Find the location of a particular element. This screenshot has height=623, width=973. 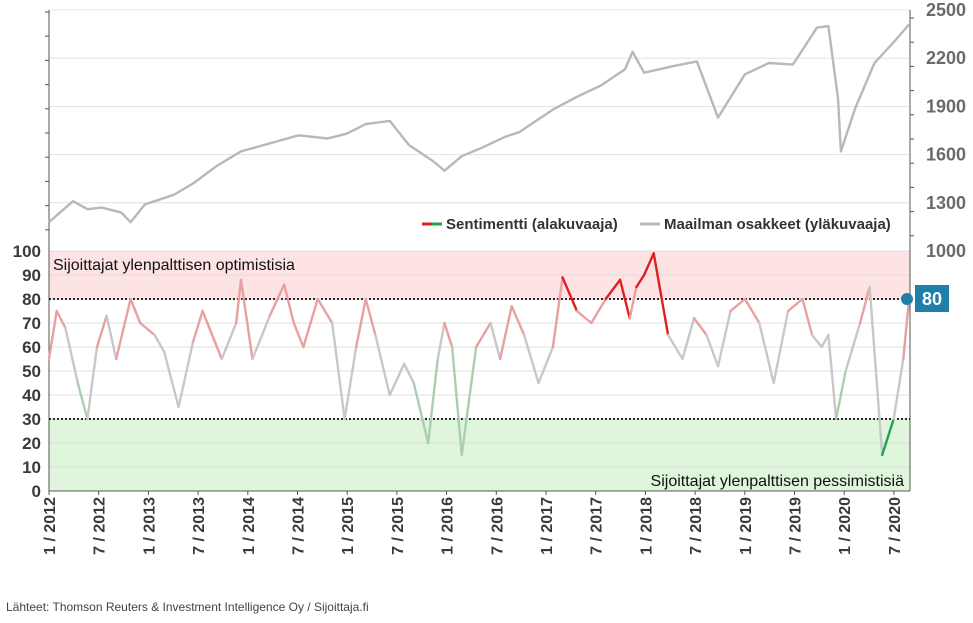

y-tick-label-right: 1900 is located at coordinates (946, 106).